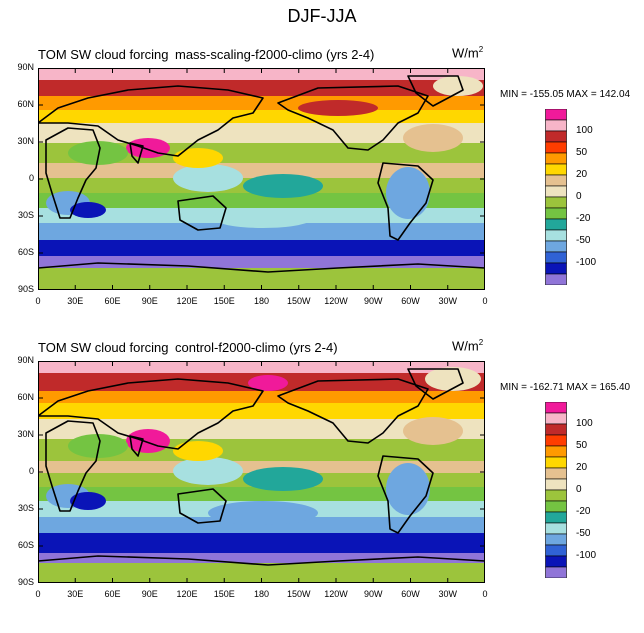 This screenshot has width=644, height=633. What do you see at coordinates (25, 104) in the screenshot?
I see `lat-label: 60N` at bounding box center [25, 104].